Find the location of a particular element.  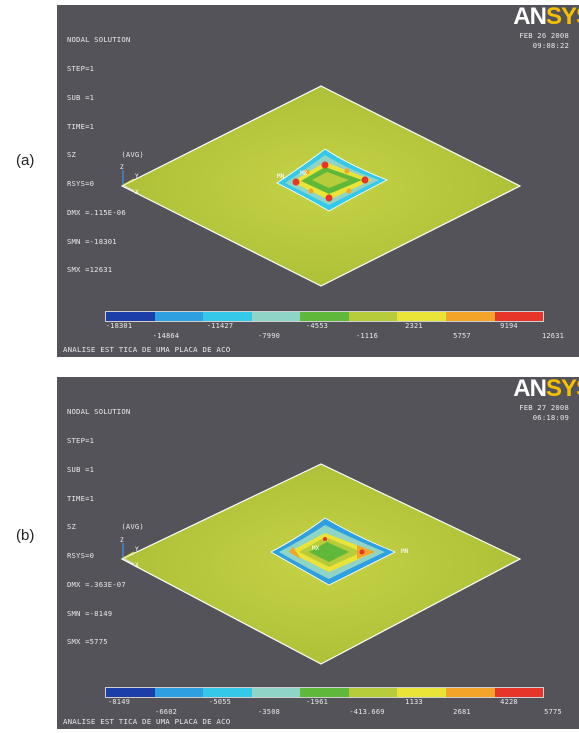

legend-tick: 4228 is located at coordinates (509, 702).